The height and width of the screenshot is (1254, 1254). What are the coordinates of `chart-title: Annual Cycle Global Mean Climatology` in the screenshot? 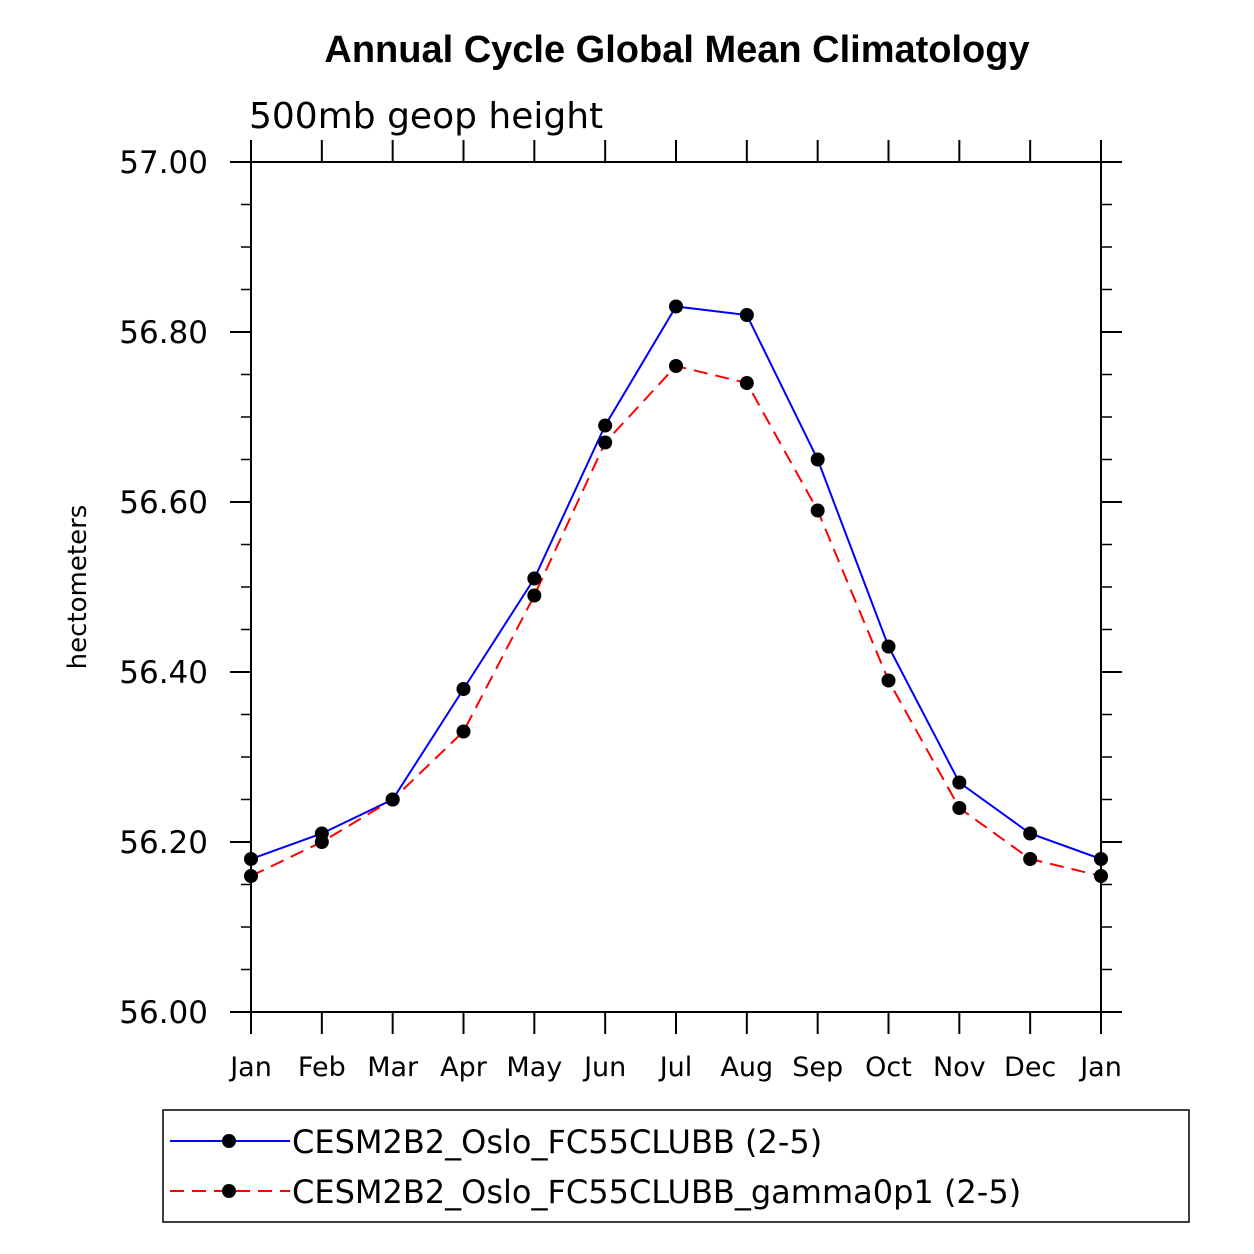 It's located at (676, 50).